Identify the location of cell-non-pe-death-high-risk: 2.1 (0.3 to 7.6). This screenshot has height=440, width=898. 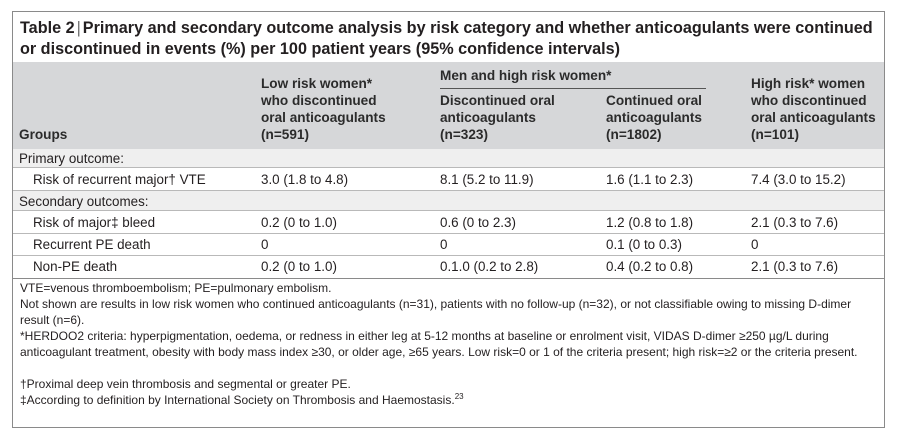
(795, 266).